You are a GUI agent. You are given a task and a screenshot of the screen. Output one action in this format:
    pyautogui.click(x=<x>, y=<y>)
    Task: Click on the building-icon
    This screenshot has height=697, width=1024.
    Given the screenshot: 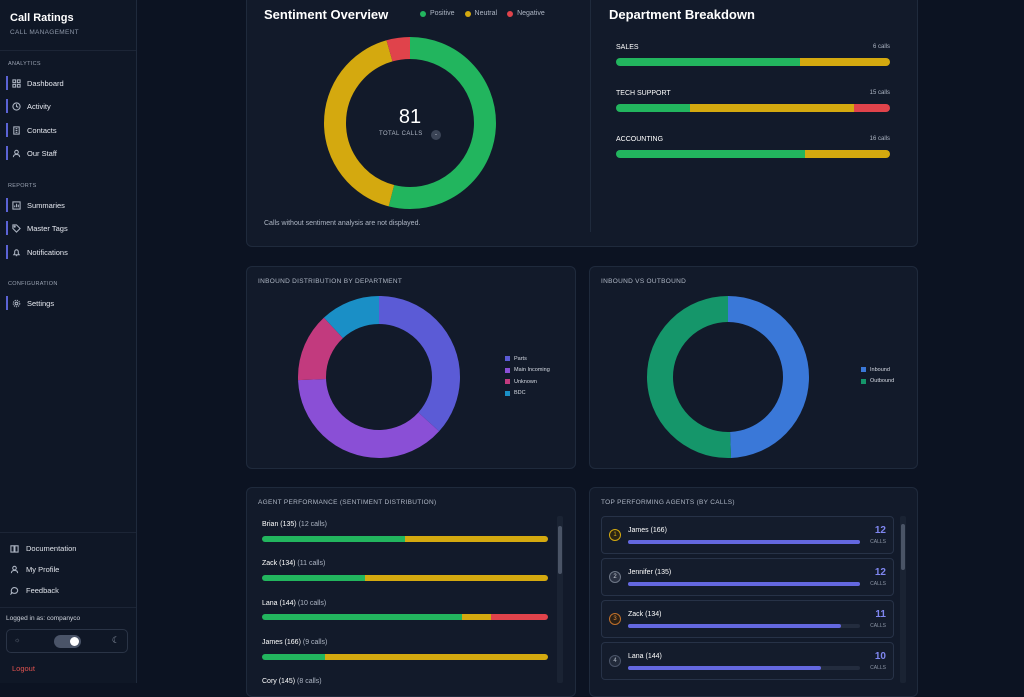 What is the action you would take?
    pyautogui.click(x=16, y=130)
    